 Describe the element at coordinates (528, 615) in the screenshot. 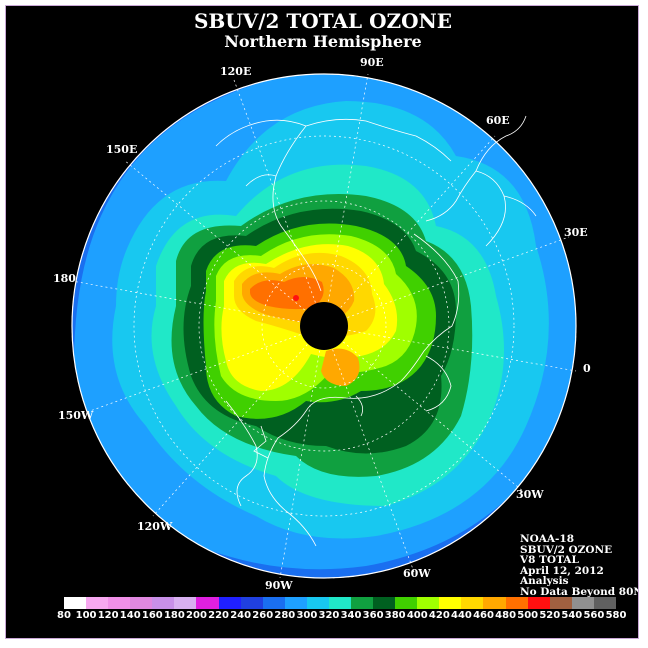

I see `legend-tick-label: 500` at that location.